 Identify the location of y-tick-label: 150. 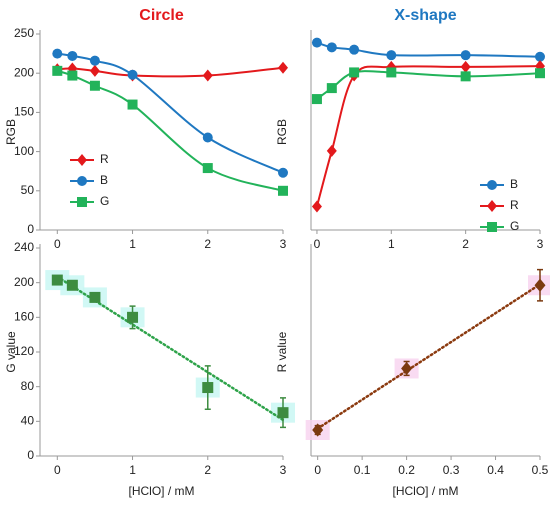
(24, 112).